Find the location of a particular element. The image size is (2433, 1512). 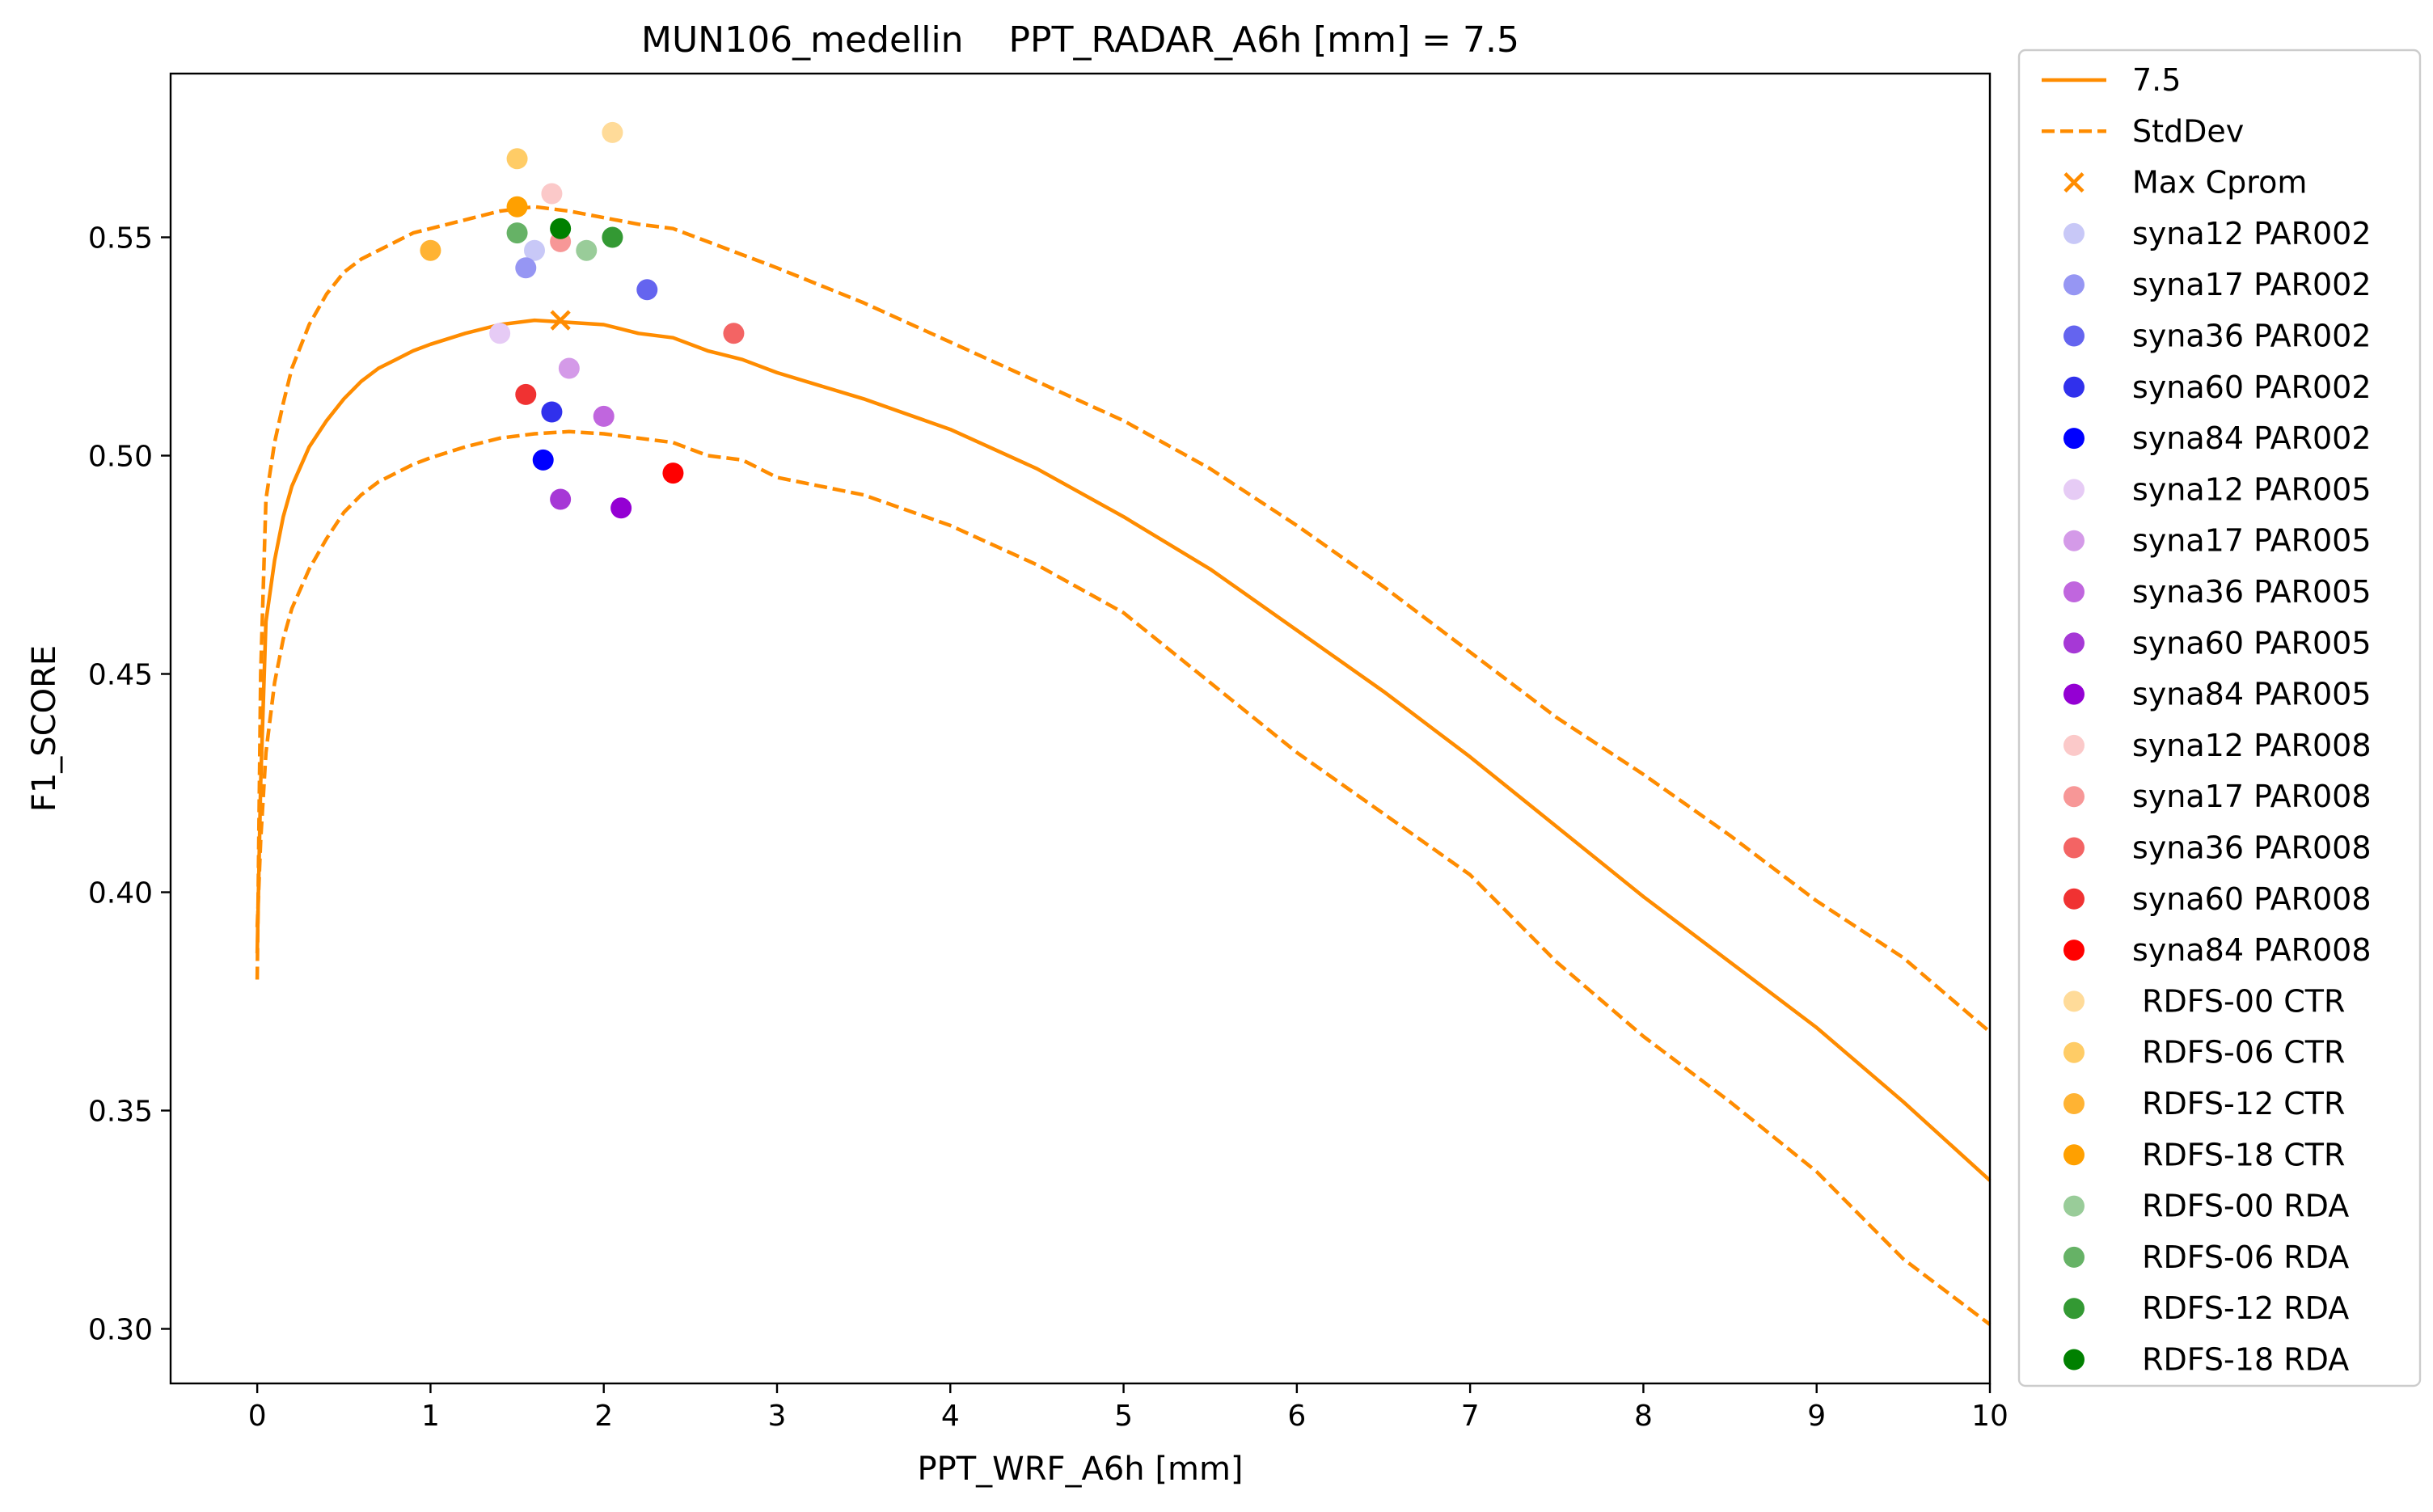

legend-label: syna60 PAR008 is located at coordinates (2252, 899).